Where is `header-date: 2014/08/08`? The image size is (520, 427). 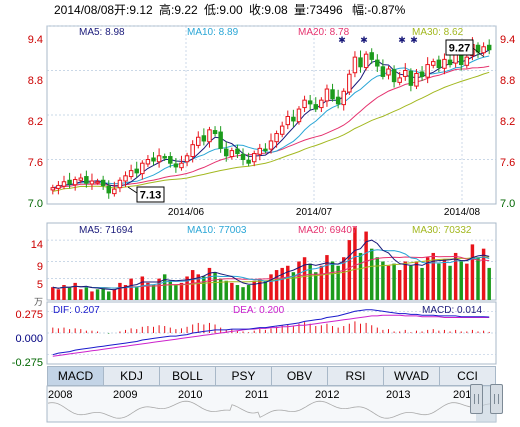 header-date: 2014/08/08 is located at coordinates (84, 10).